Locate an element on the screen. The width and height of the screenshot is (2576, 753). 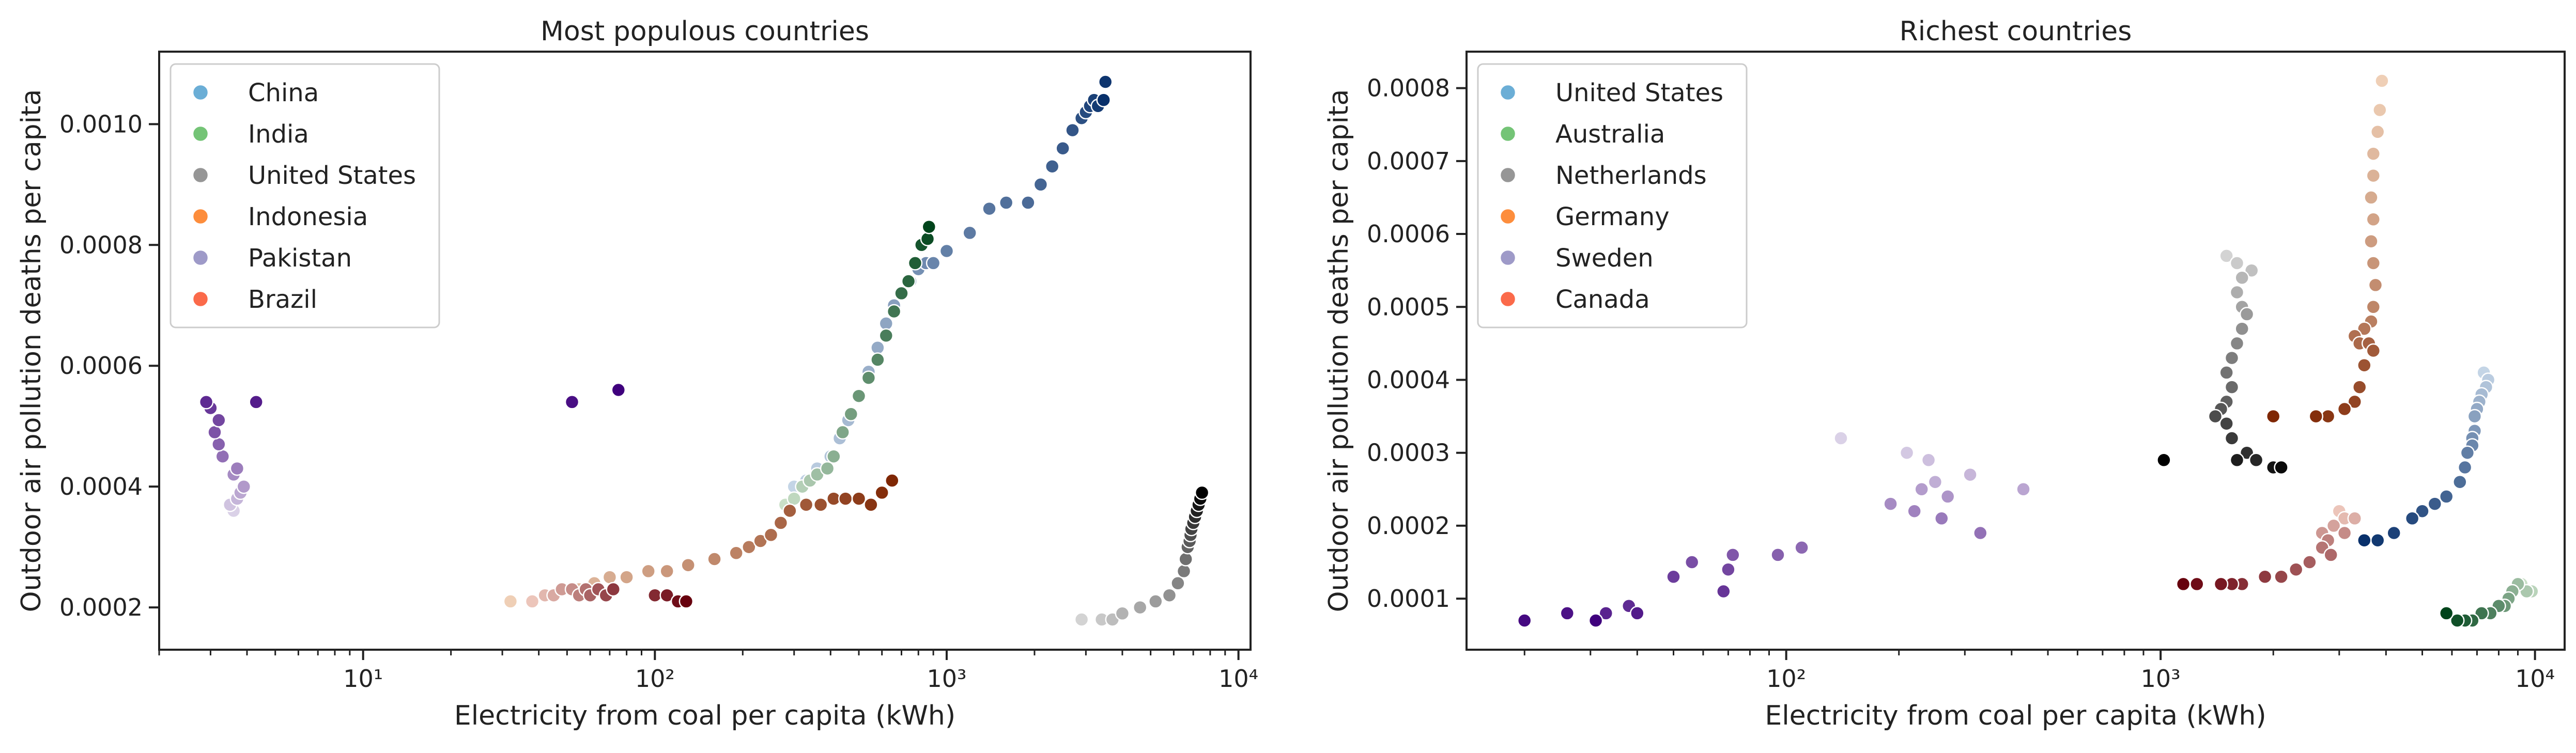
y-tick-label: 0.0008 is located at coordinates (101, 245).